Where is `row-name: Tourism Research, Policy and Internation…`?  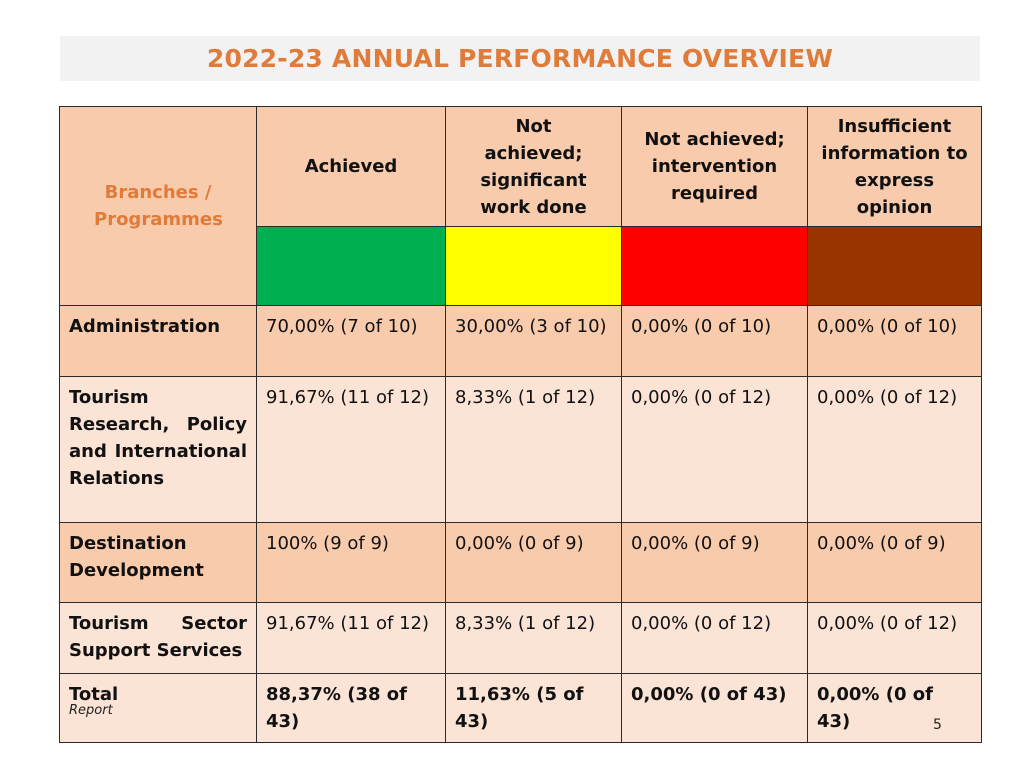 row-name: Tourism Research, Policy and Internation… is located at coordinates (158, 449).